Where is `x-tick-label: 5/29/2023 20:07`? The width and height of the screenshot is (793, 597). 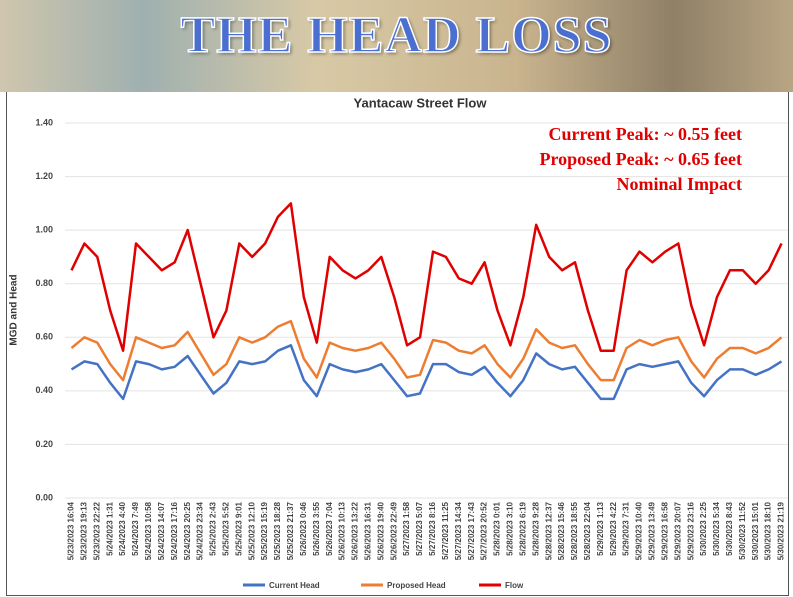 x-tick-label: 5/29/2023 20:07 is located at coordinates (677, 530).